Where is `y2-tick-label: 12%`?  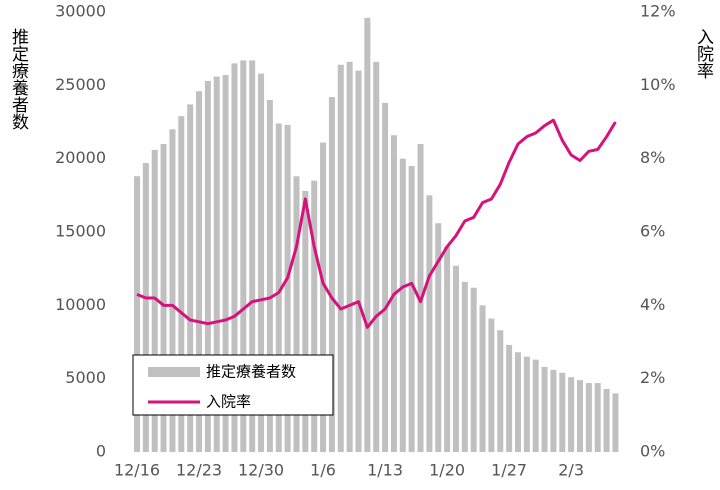 y2-tick-label: 12% is located at coordinates (658, 11).